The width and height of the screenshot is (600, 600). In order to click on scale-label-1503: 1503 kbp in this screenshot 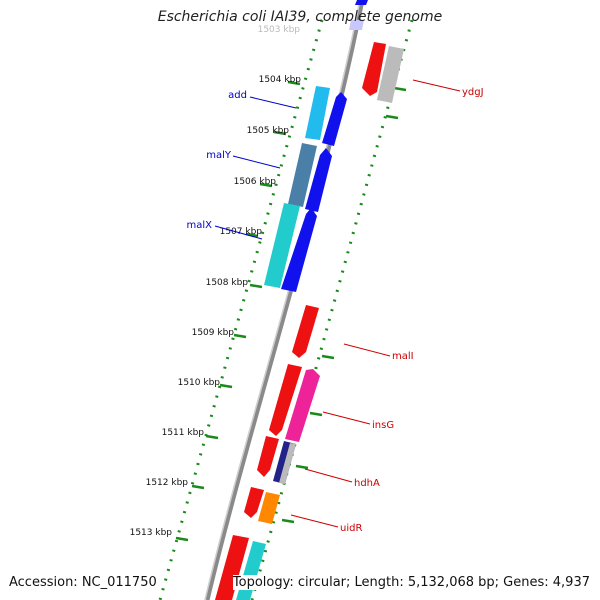, I will do `click(279, 30)`.